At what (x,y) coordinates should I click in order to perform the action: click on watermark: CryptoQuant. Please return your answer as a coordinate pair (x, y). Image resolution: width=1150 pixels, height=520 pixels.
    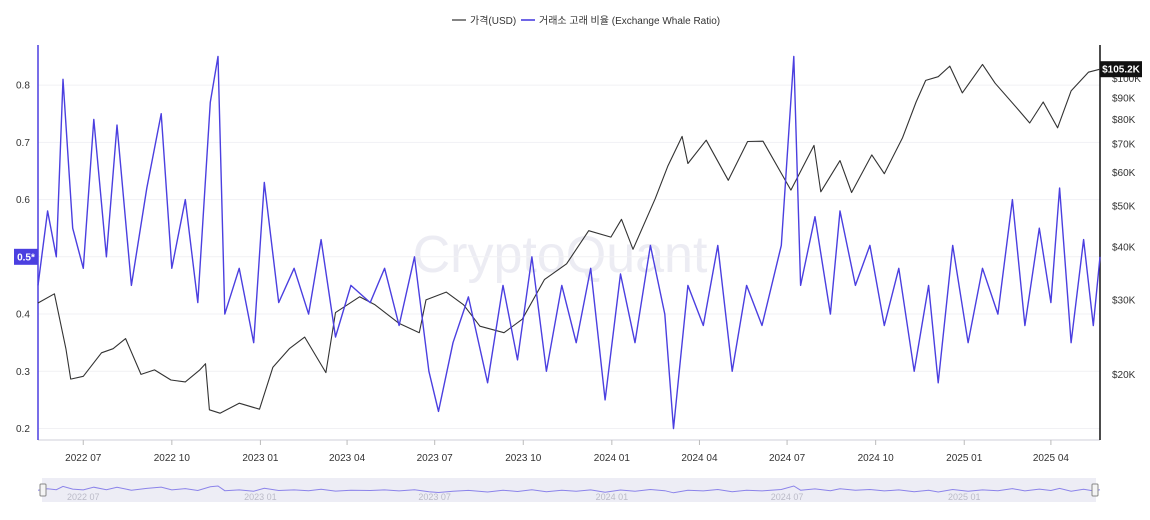
    Looking at the image, I should click on (560, 255).